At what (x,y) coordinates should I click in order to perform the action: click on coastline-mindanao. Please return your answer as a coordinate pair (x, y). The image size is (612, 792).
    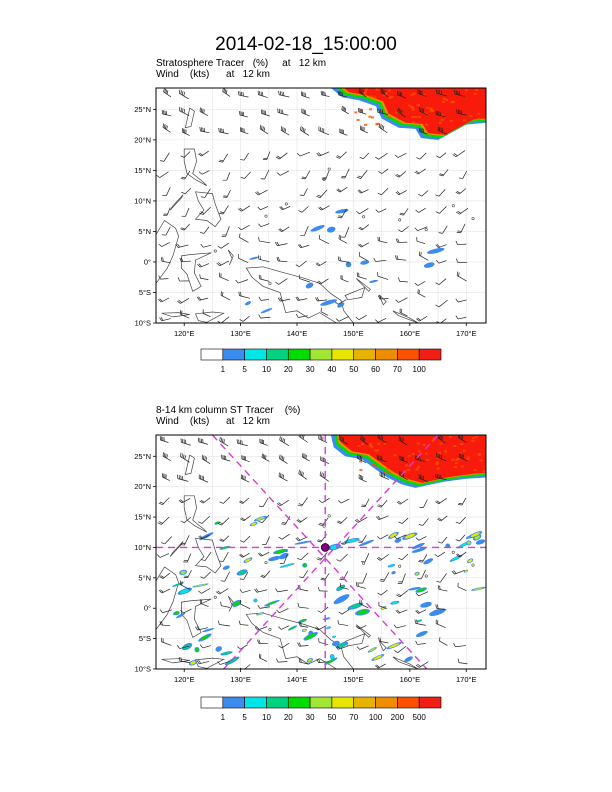
    Looking at the image, I should click on (208, 209).